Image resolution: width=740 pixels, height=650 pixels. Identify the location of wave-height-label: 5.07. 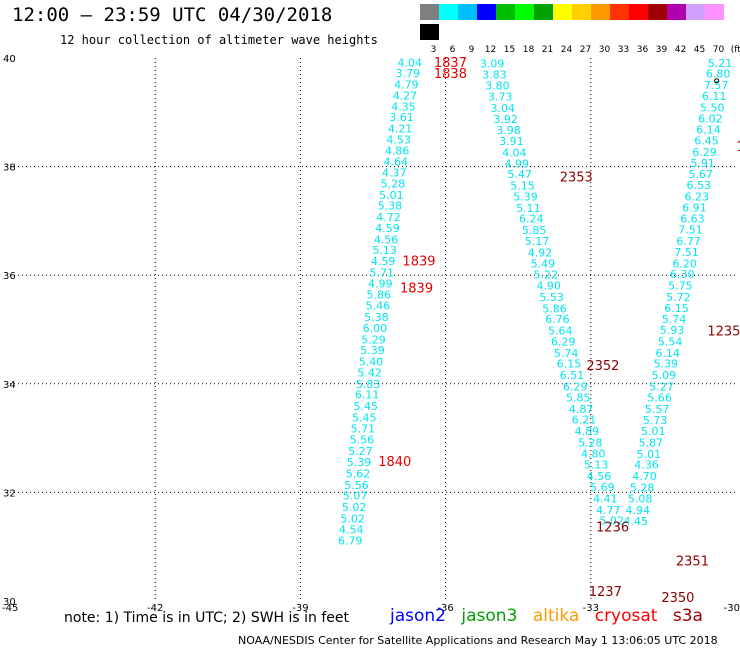
(355, 496).